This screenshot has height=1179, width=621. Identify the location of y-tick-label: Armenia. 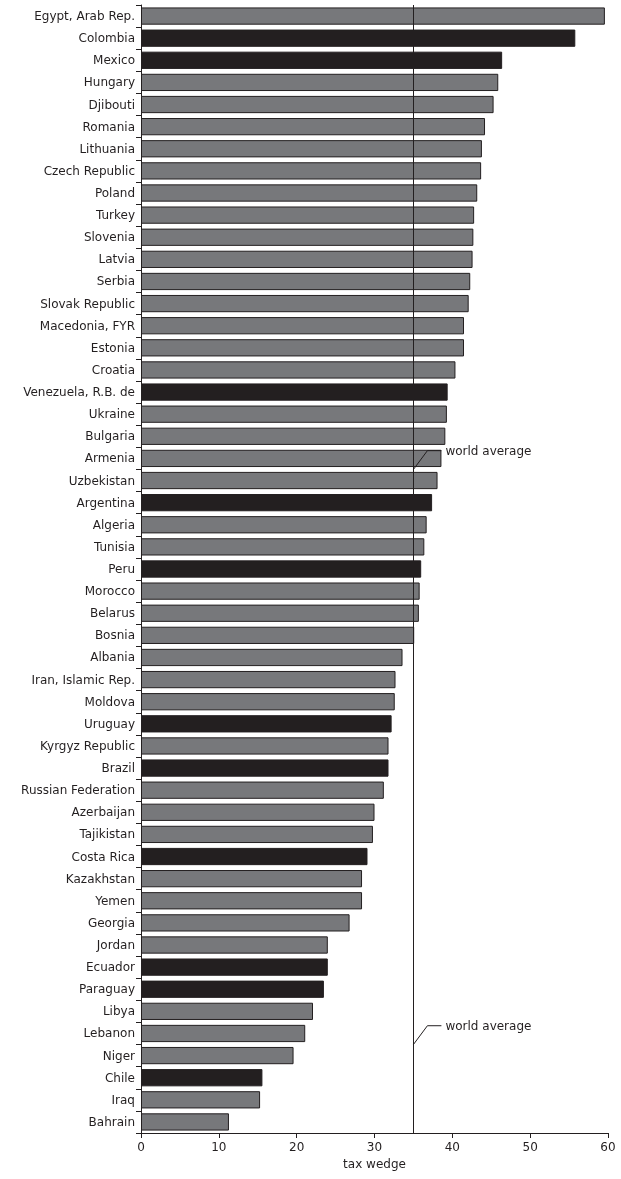
(109, 458).